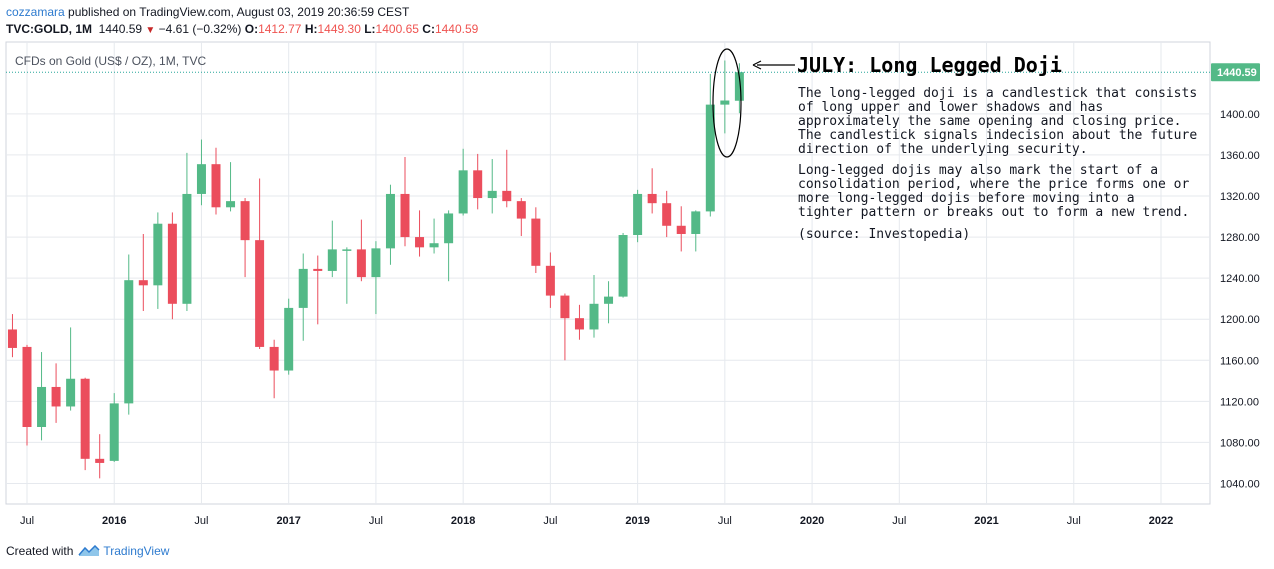 The height and width of the screenshot is (569, 1274). What do you see at coordinates (311, 29) in the screenshot?
I see `high-label: H:` at bounding box center [311, 29].